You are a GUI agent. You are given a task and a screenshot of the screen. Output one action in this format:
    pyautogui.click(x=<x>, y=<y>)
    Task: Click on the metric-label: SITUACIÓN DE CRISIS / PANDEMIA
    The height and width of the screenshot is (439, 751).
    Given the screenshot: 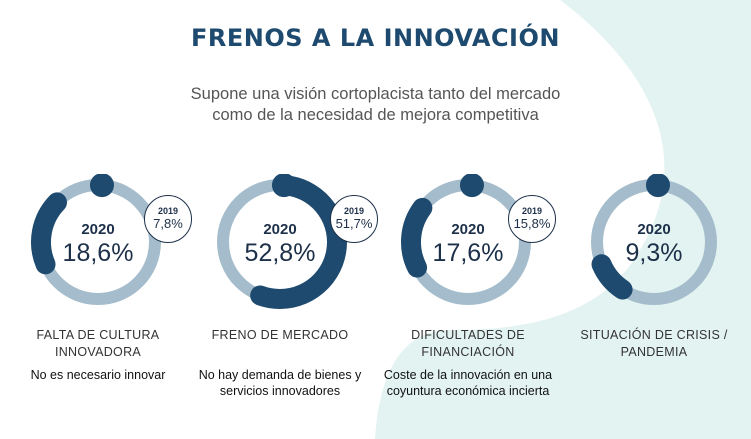 What is the action you would take?
    pyautogui.click(x=654, y=343)
    